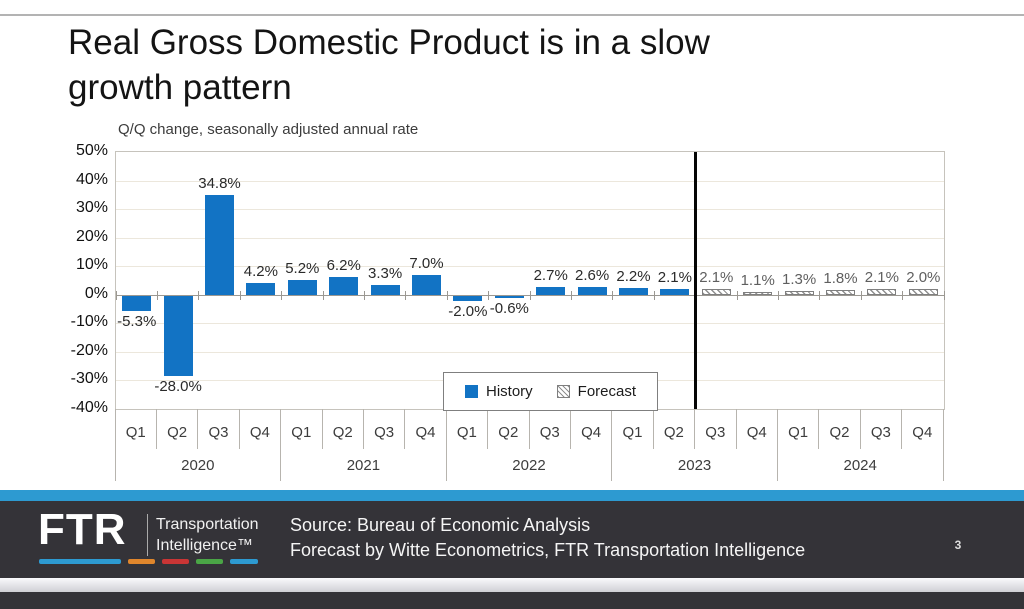  I want to click on ftr-logo-text: FTR, so click(82, 529).